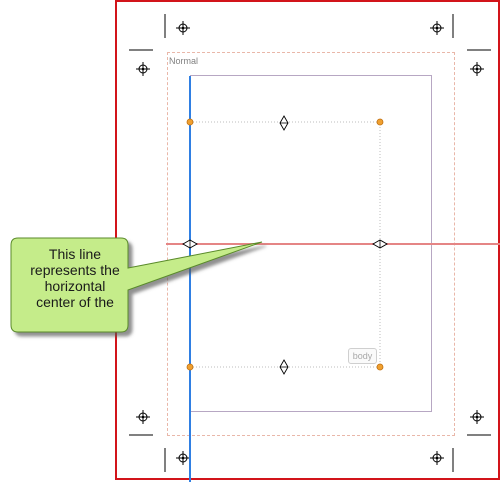 This screenshot has width=503, height=484. I want to click on horizontal-center-line, so click(333, 244).